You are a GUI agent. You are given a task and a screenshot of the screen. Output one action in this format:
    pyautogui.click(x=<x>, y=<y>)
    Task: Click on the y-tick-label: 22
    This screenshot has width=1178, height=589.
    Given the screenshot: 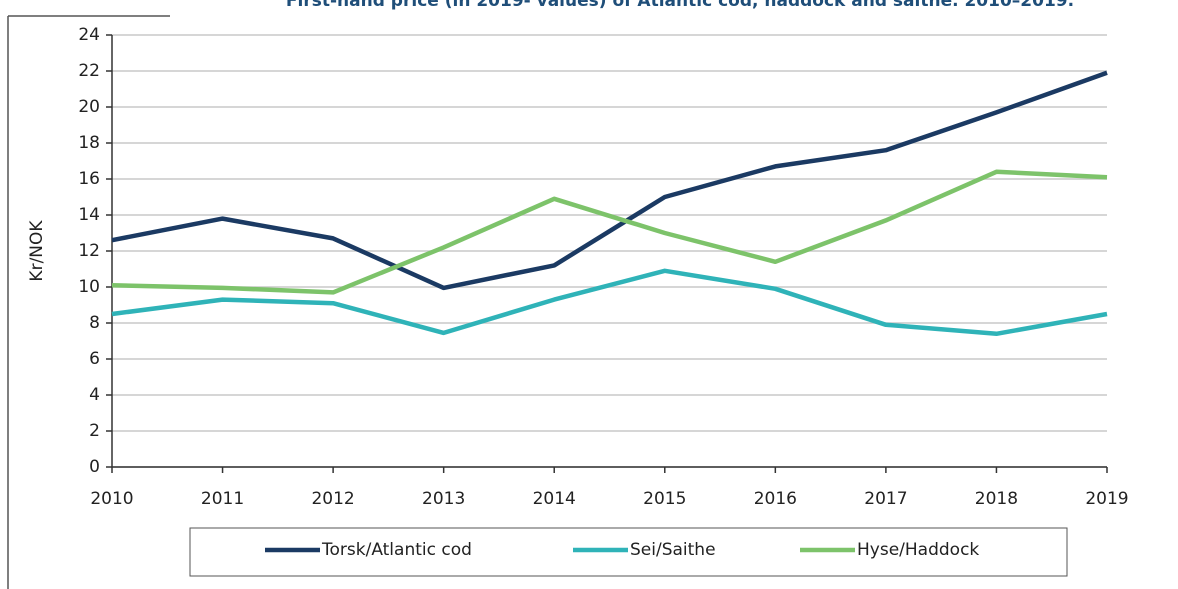 What is the action you would take?
    pyautogui.click(x=89, y=71)
    